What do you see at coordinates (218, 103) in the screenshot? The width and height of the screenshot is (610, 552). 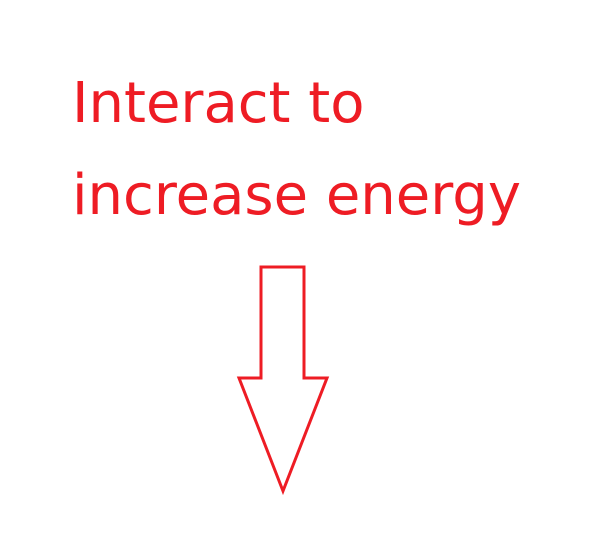 I see `instruction-line-1: Interact to` at bounding box center [218, 103].